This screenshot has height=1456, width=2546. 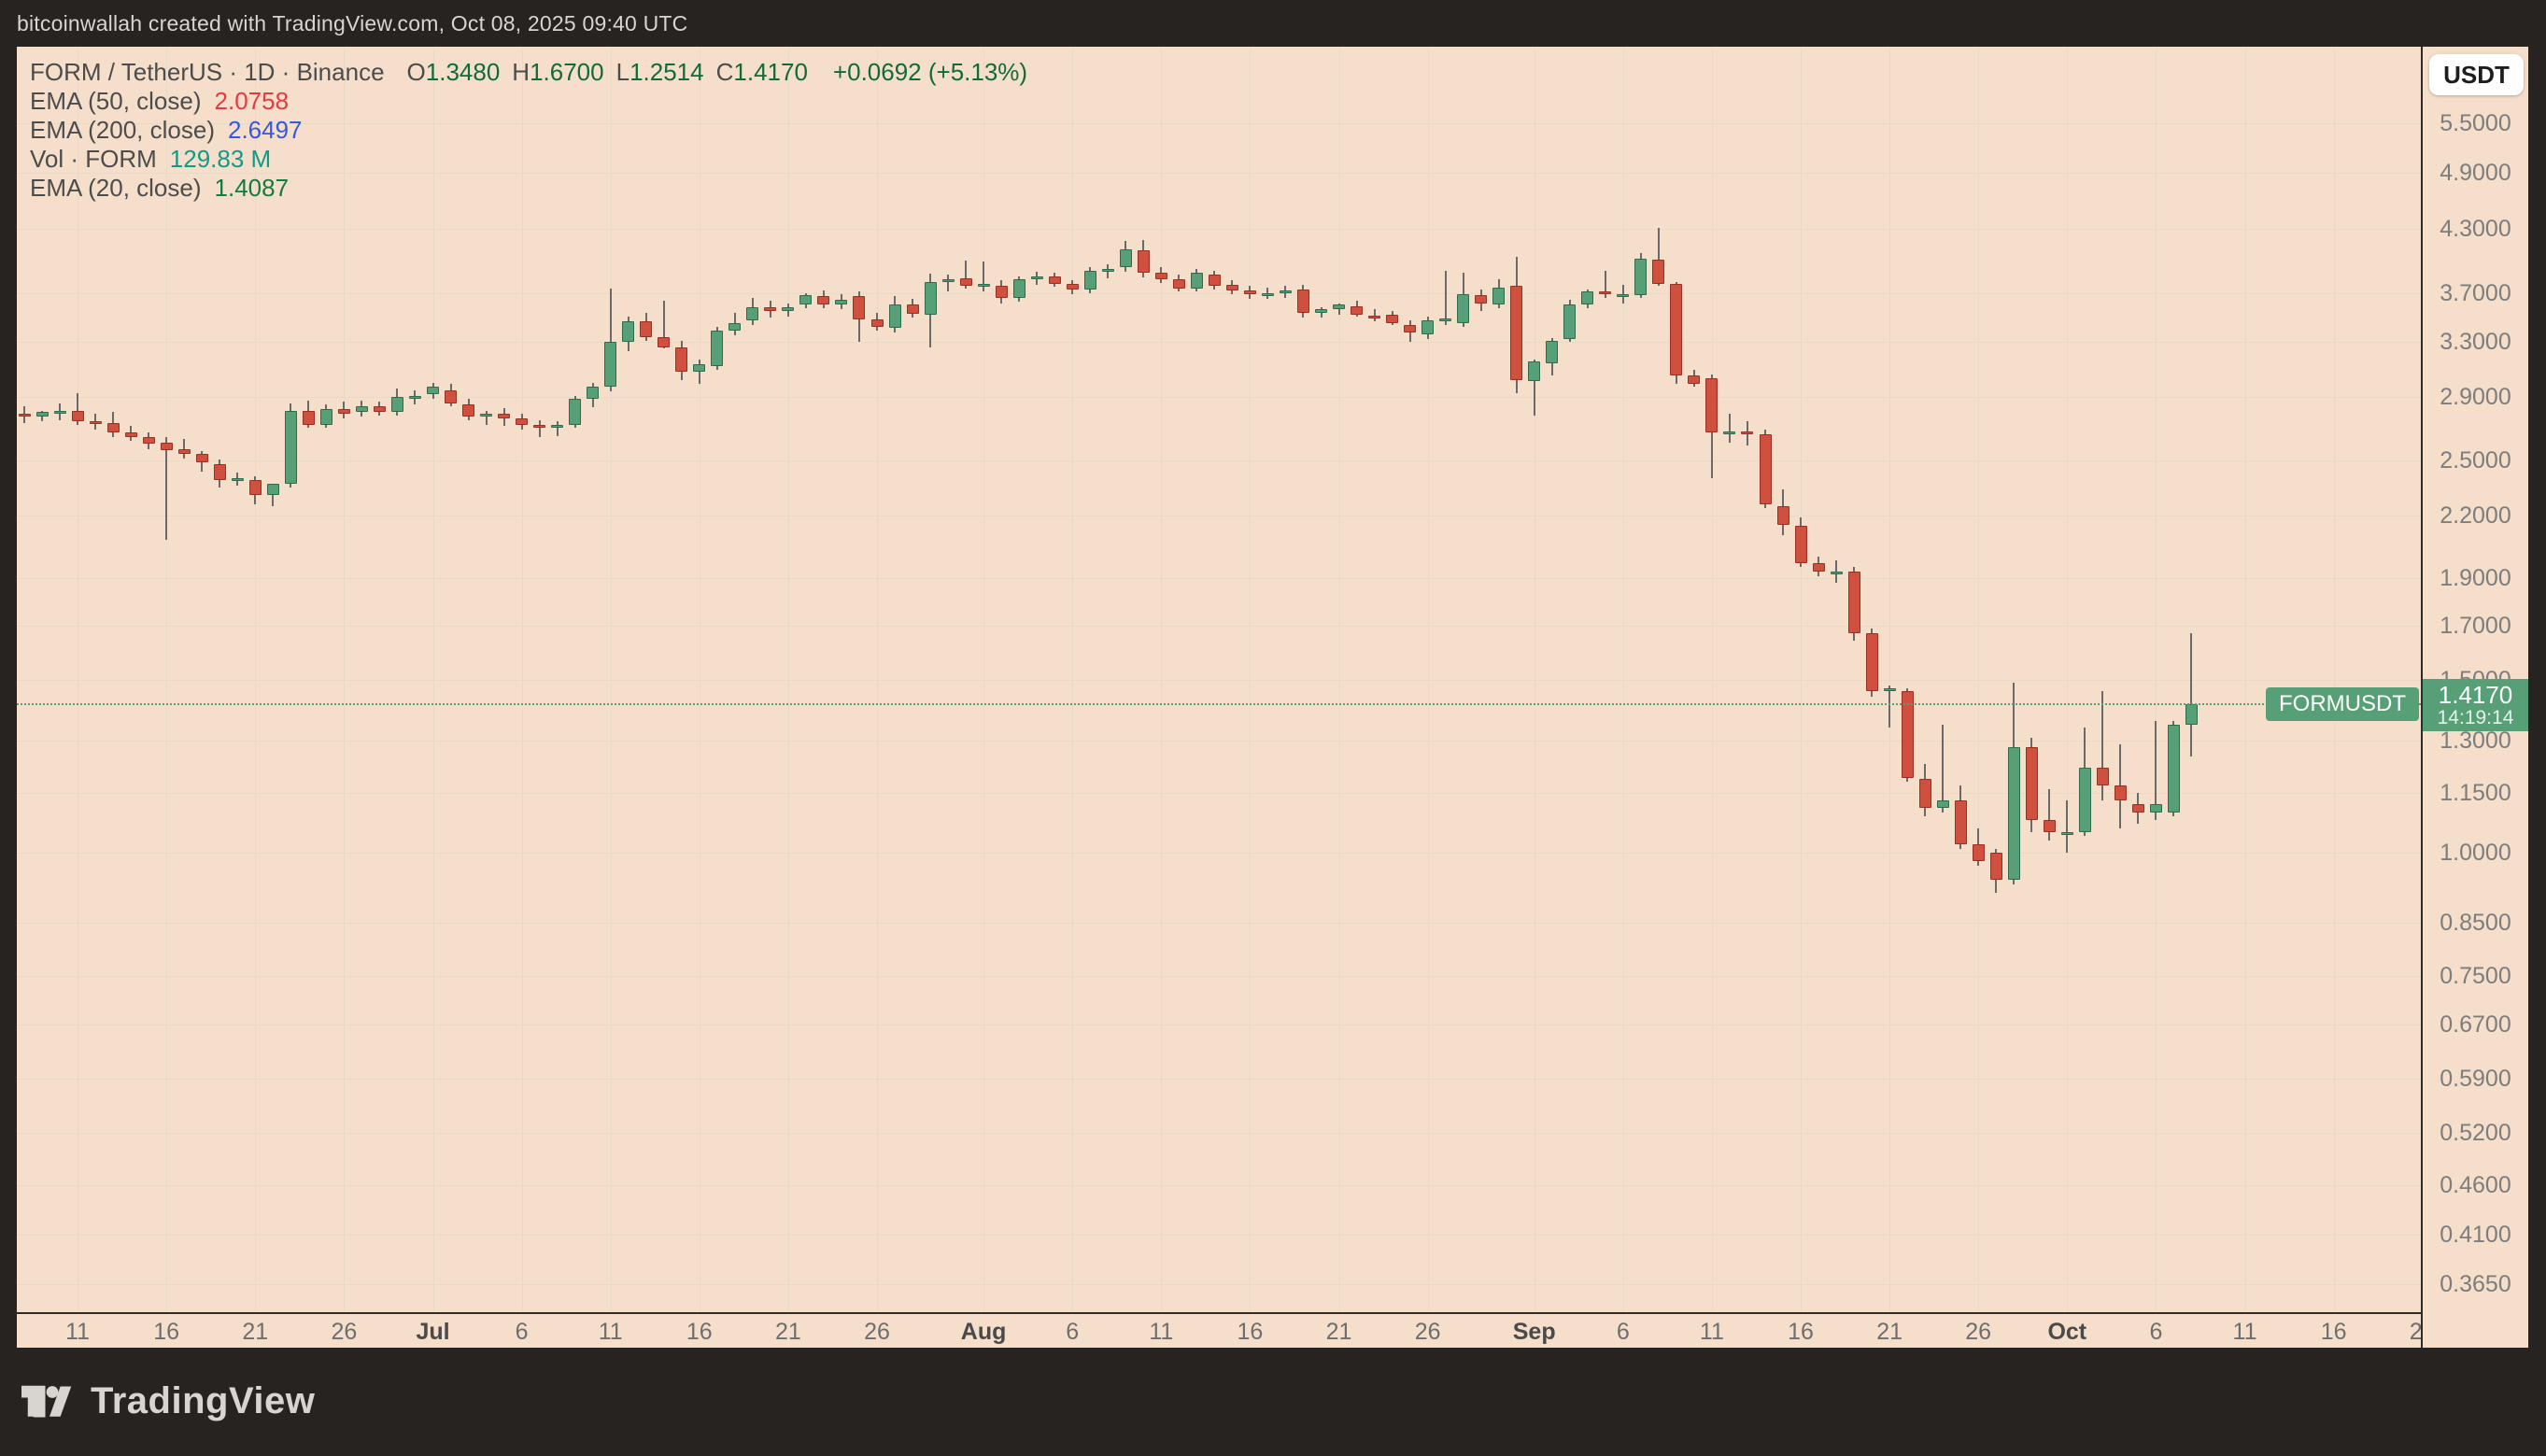 I want to click on time-axis-label: Jul, so click(x=433, y=1332).